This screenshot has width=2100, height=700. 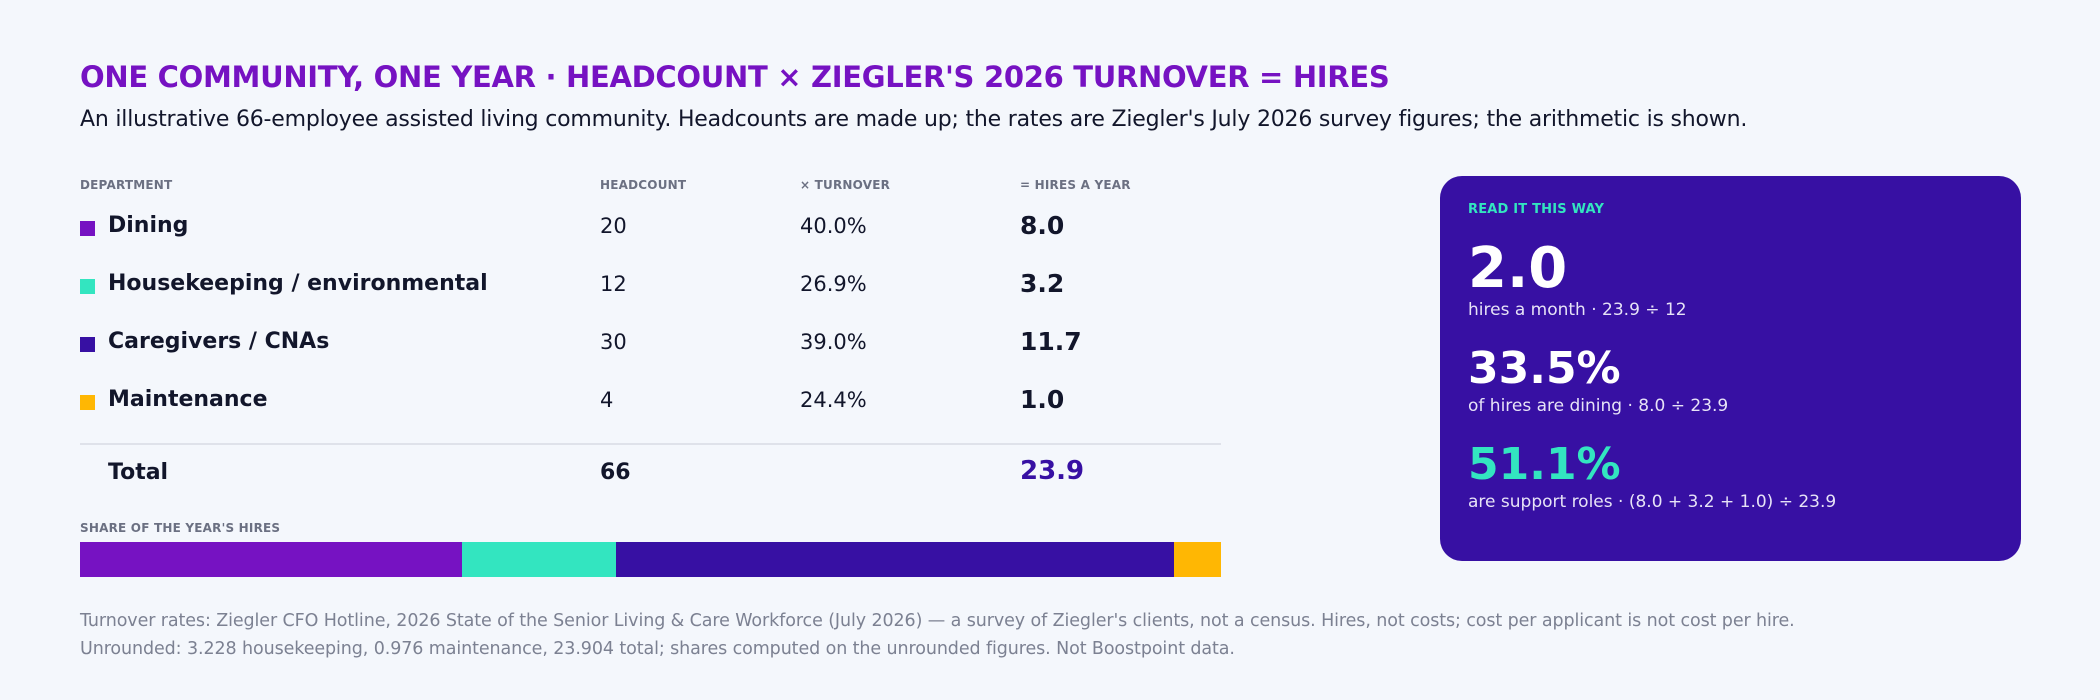 What do you see at coordinates (138, 472) in the screenshot?
I see `total-label: Total` at bounding box center [138, 472].